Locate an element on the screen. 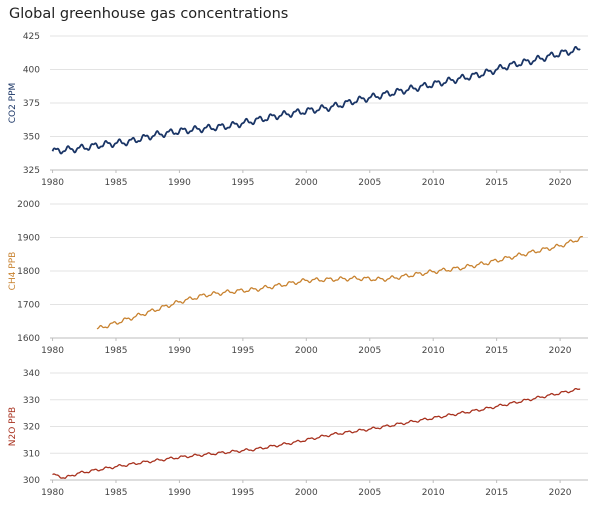  y-tick-label: 325 is located at coordinates (31, 171).